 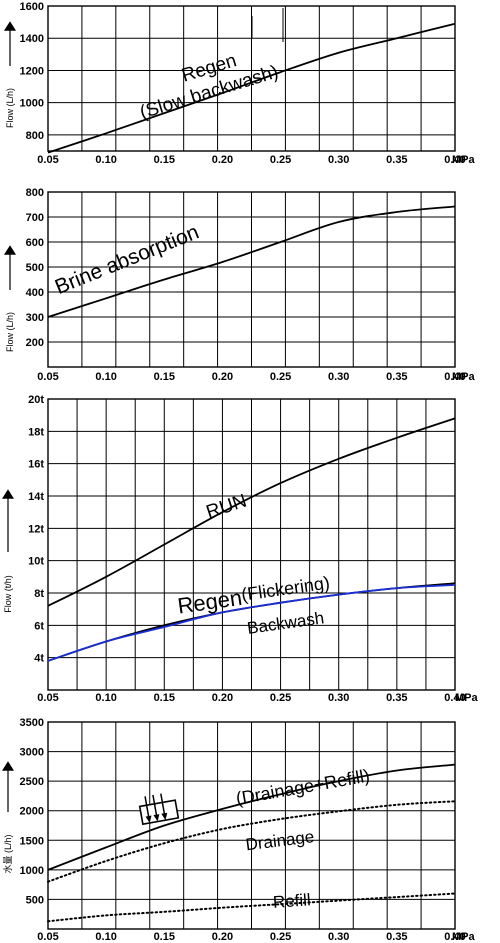 I want to click on chart-3-curve-label: RUN, so click(x=227, y=507).